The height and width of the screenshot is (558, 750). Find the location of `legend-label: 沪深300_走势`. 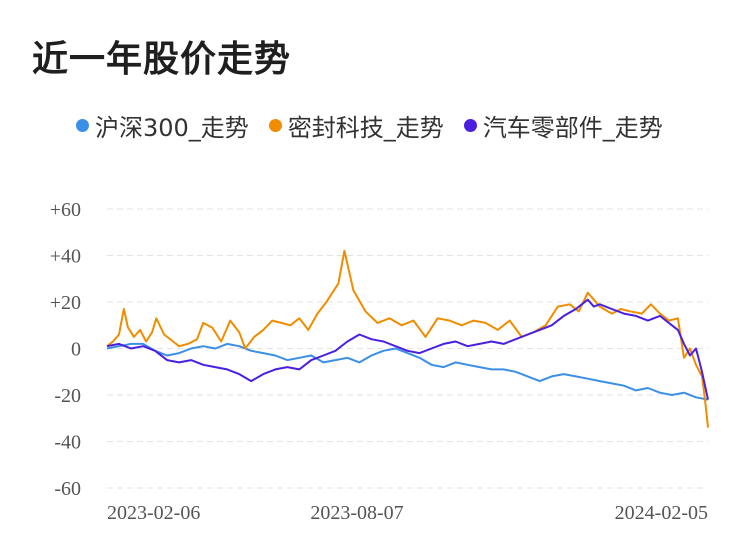

legend-label: 沪深300_走势 is located at coordinates (172, 128).